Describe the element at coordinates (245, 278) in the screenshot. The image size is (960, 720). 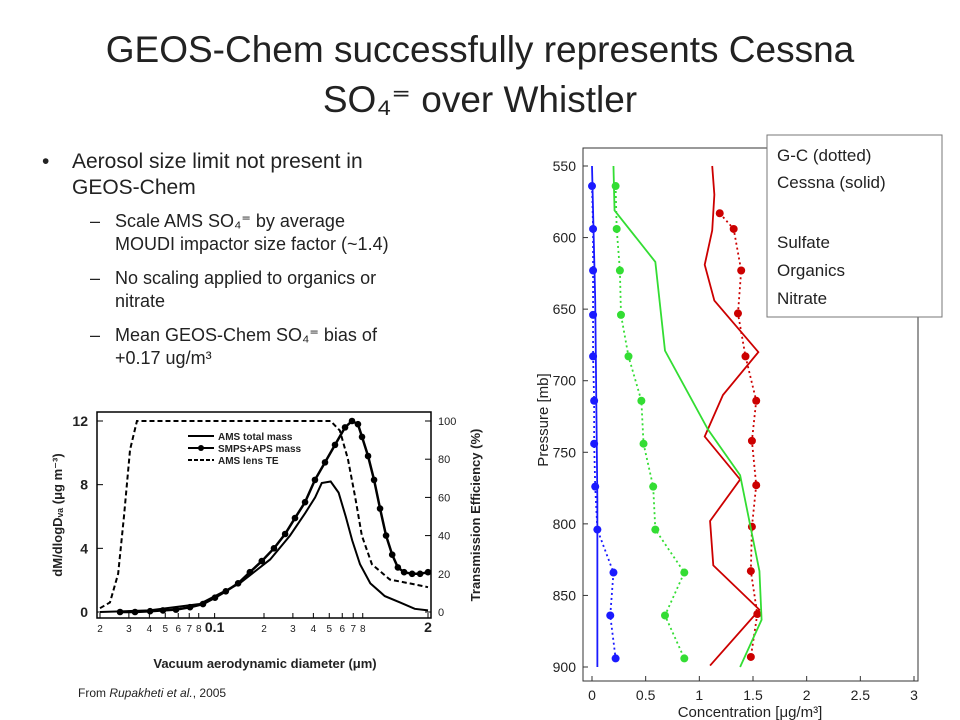
I see `sub-bullet-text: No scaling applied to organics or` at that location.